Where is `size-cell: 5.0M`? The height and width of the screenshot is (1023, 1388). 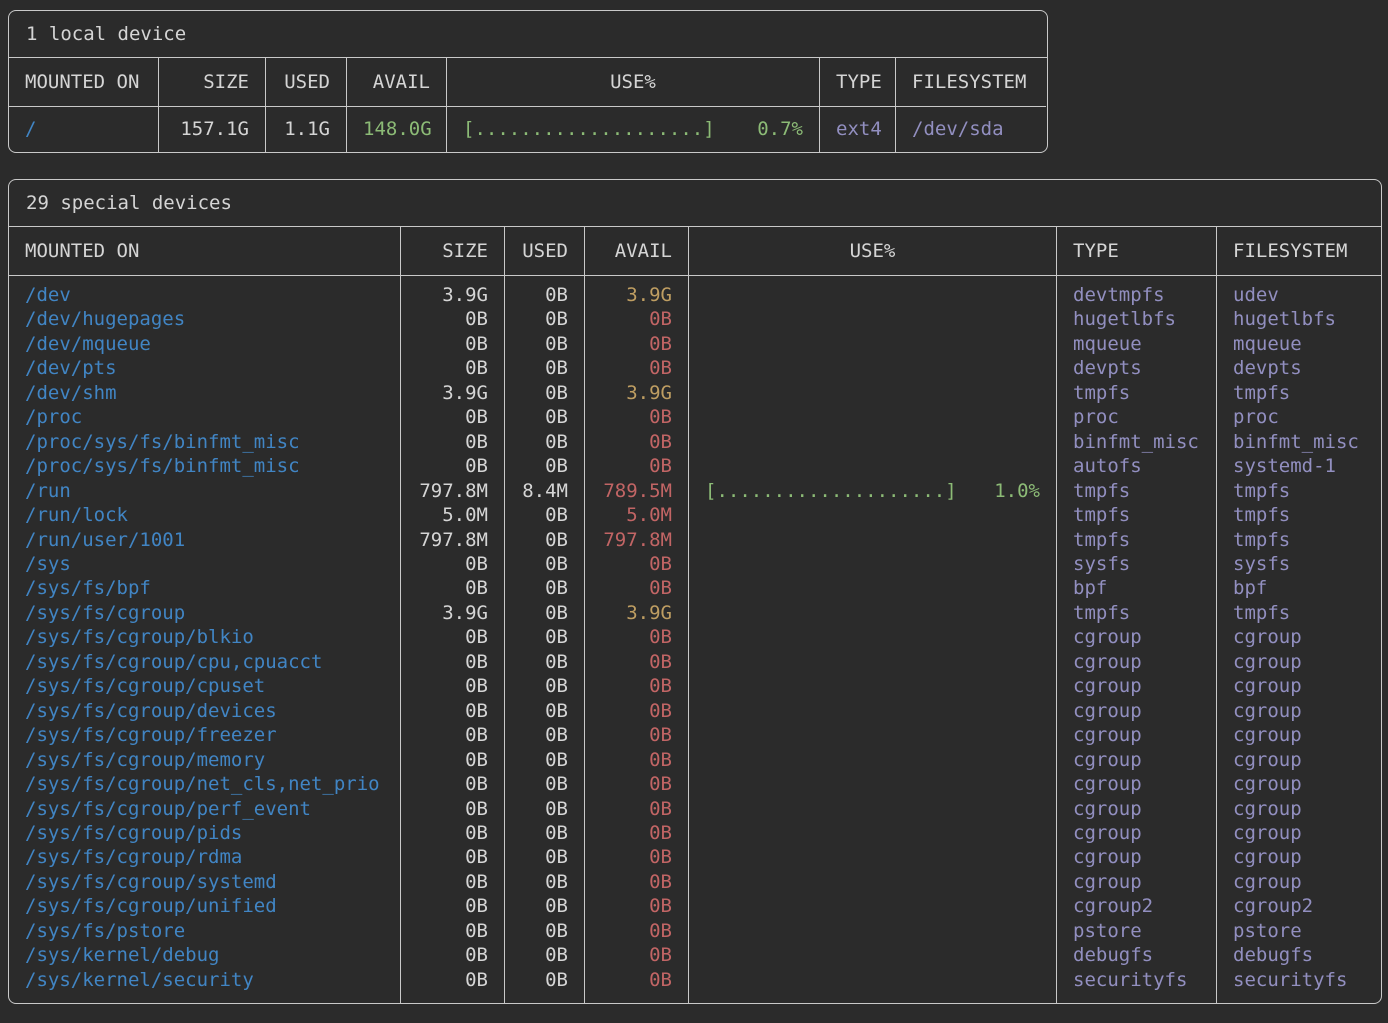
size-cell: 5.0M is located at coordinates (452, 515).